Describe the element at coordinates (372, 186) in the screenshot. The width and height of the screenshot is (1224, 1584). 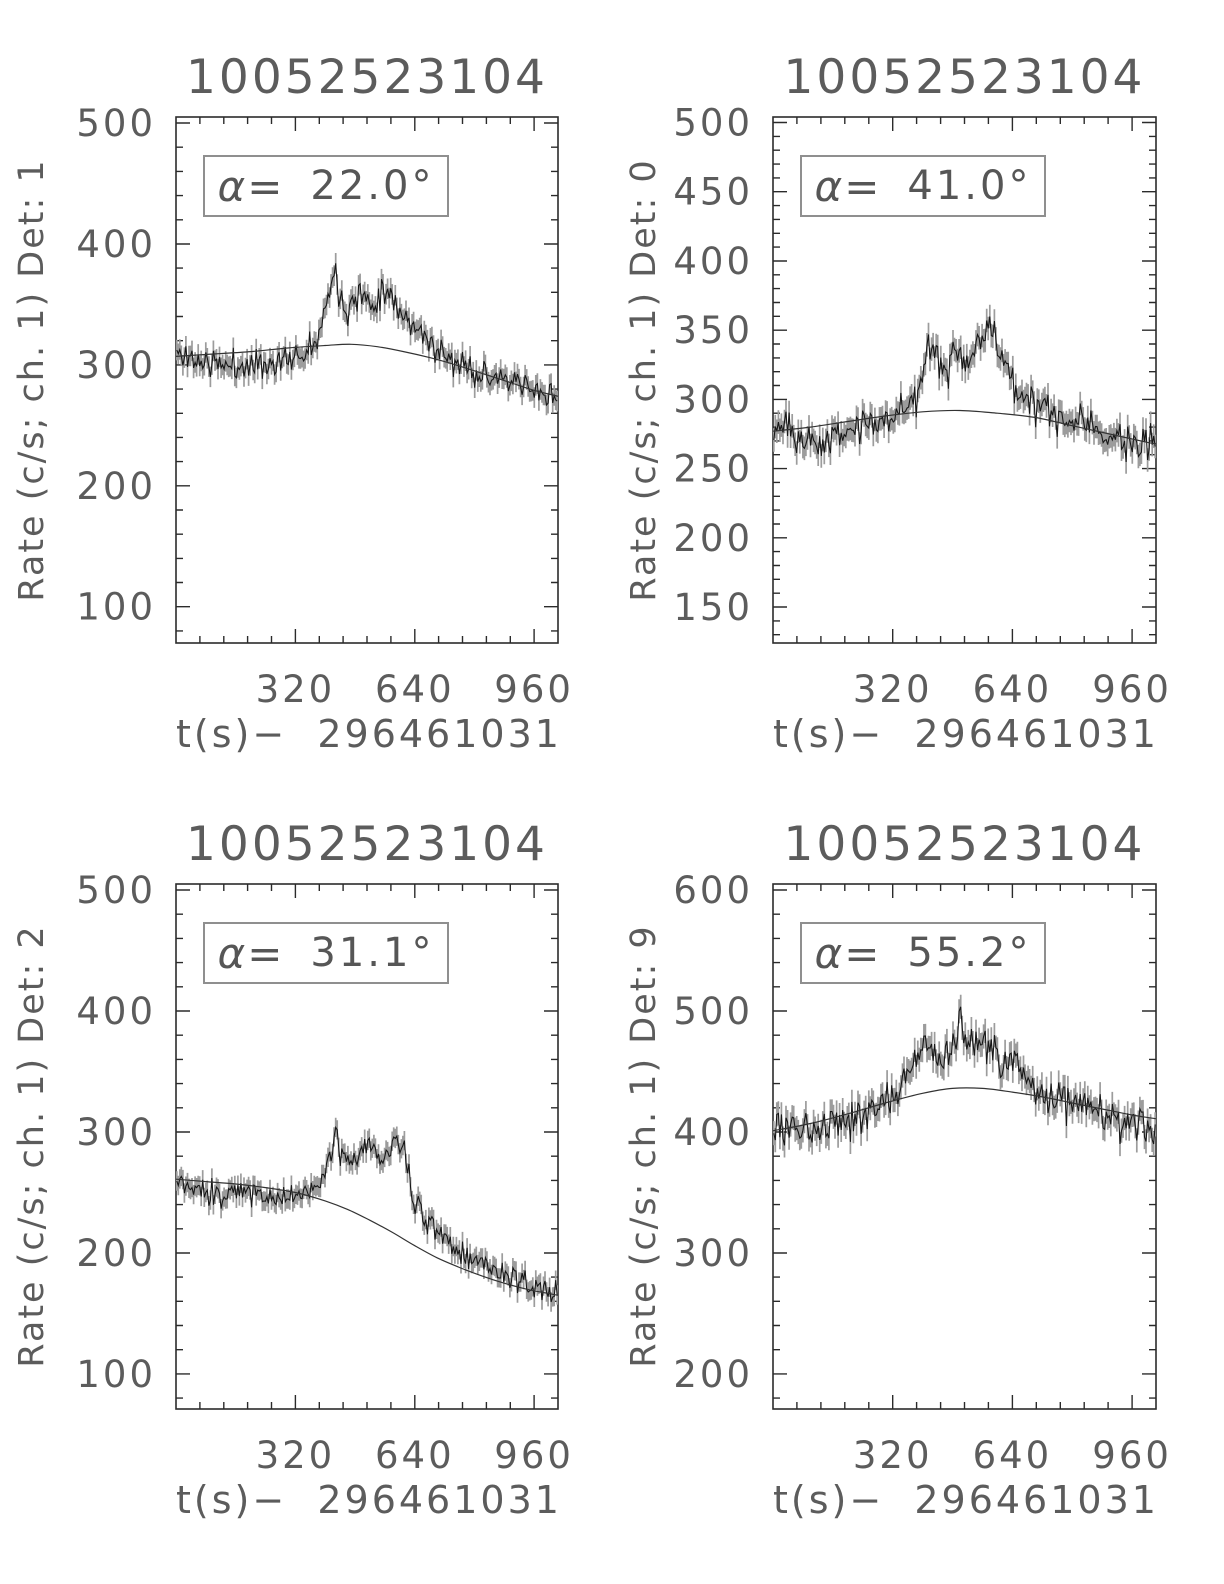
I see `alpha-value: 22.0°` at that location.